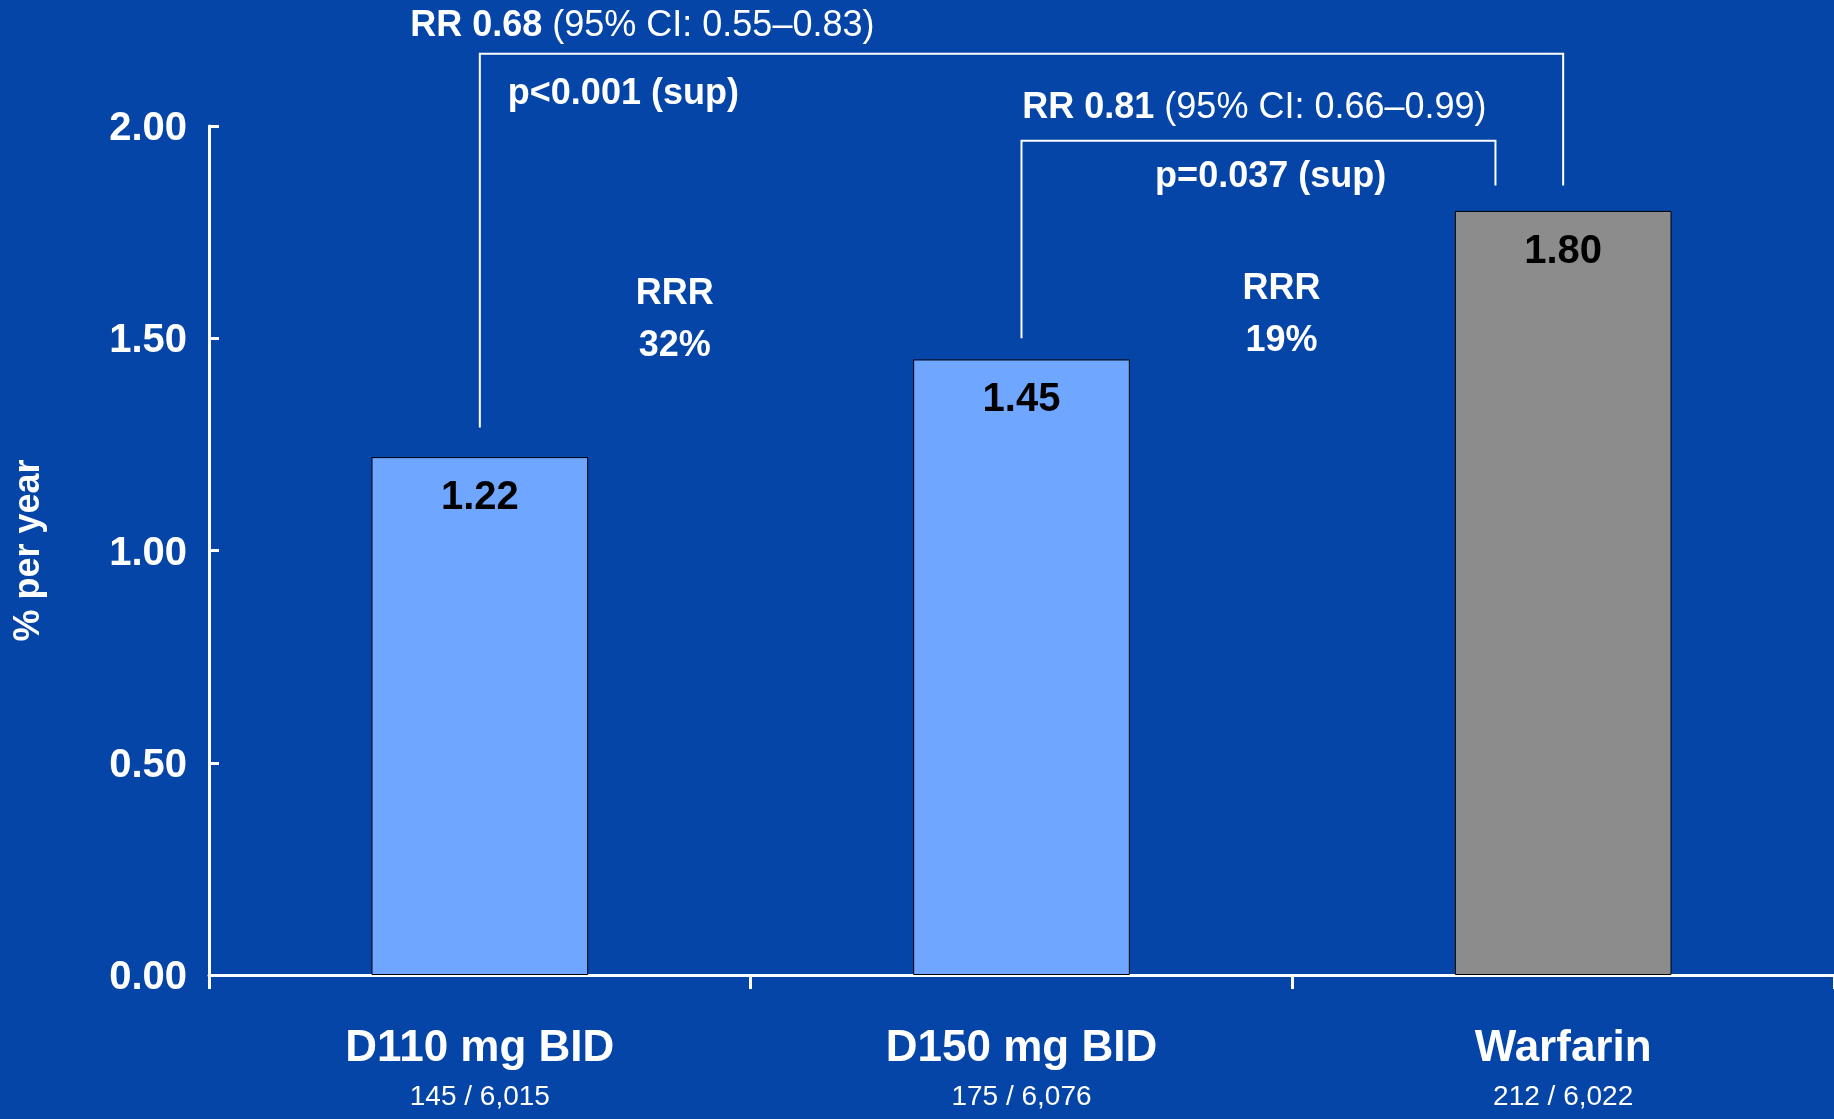 Image resolution: width=1834 pixels, height=1119 pixels. Describe the element at coordinates (674, 317) in the screenshot. I see `annotation: RRR 32%` at that location.